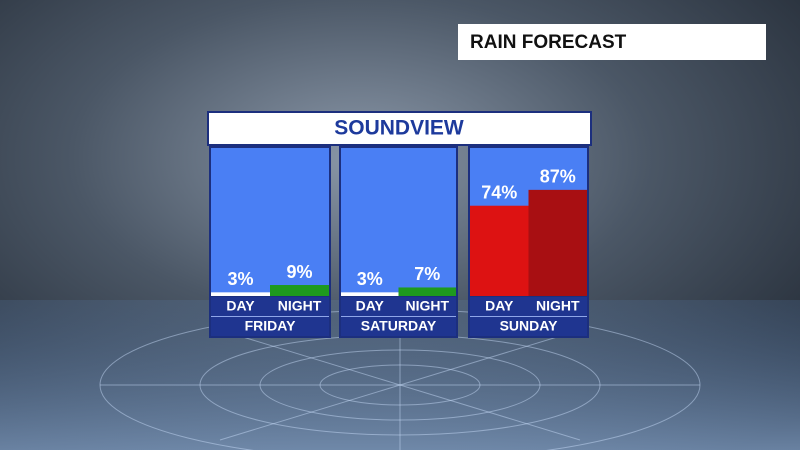 The width and height of the screenshot is (800, 455). I want to click on group-label: SUNDAY, so click(529, 326).